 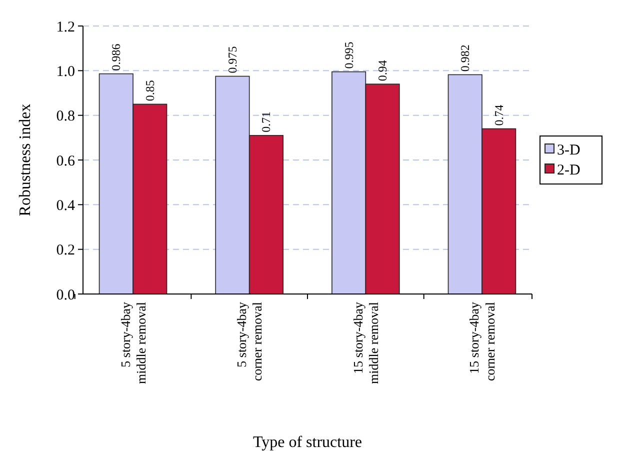 I want to click on legend-label: 2-D, so click(x=568, y=170).